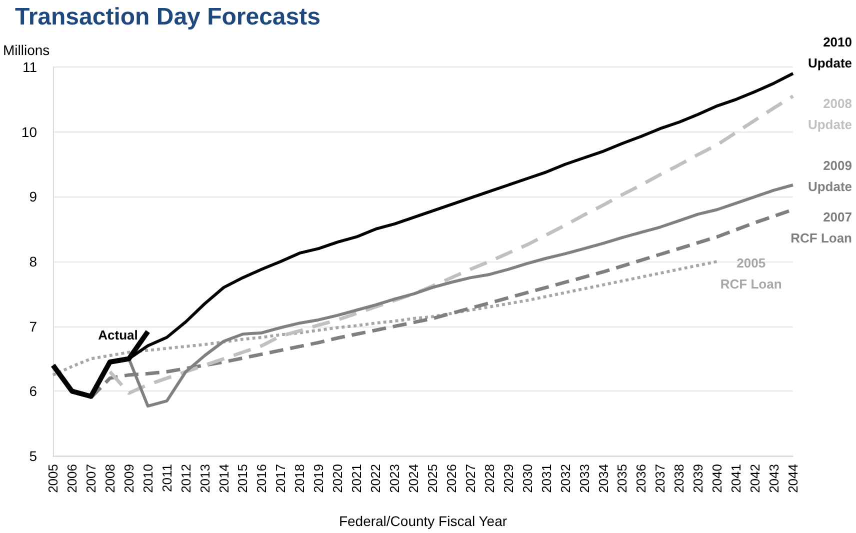 The width and height of the screenshot is (856, 533). I want to click on x-tick-label: 2016, so click(262, 478).